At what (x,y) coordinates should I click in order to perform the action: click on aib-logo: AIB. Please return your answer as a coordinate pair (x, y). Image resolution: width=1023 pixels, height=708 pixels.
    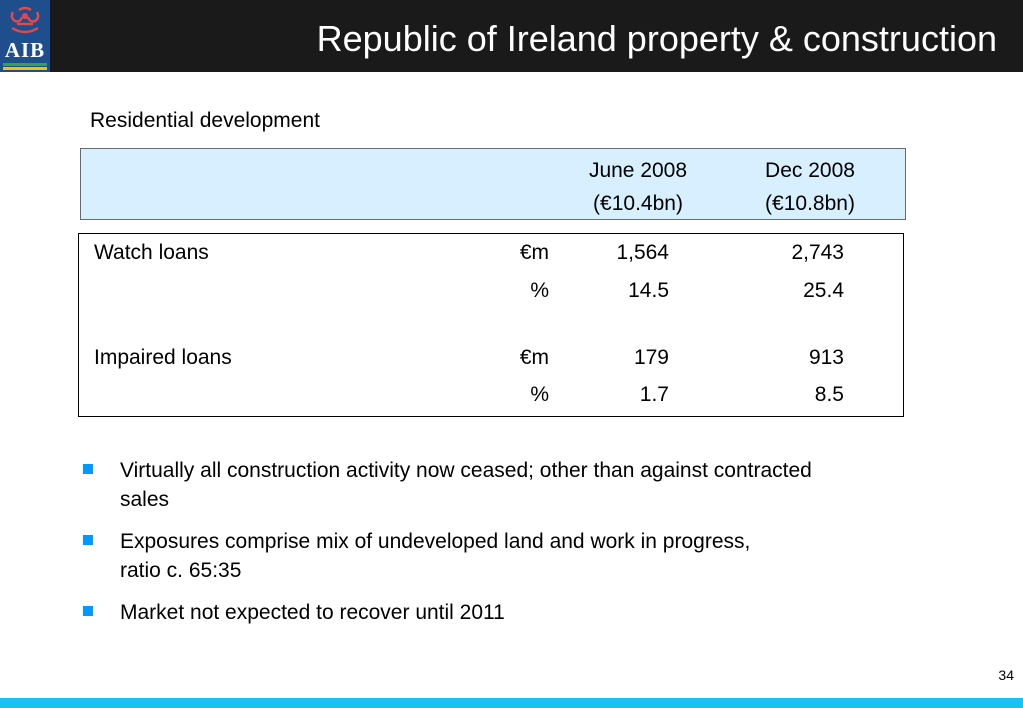
    Looking at the image, I should click on (25, 36).